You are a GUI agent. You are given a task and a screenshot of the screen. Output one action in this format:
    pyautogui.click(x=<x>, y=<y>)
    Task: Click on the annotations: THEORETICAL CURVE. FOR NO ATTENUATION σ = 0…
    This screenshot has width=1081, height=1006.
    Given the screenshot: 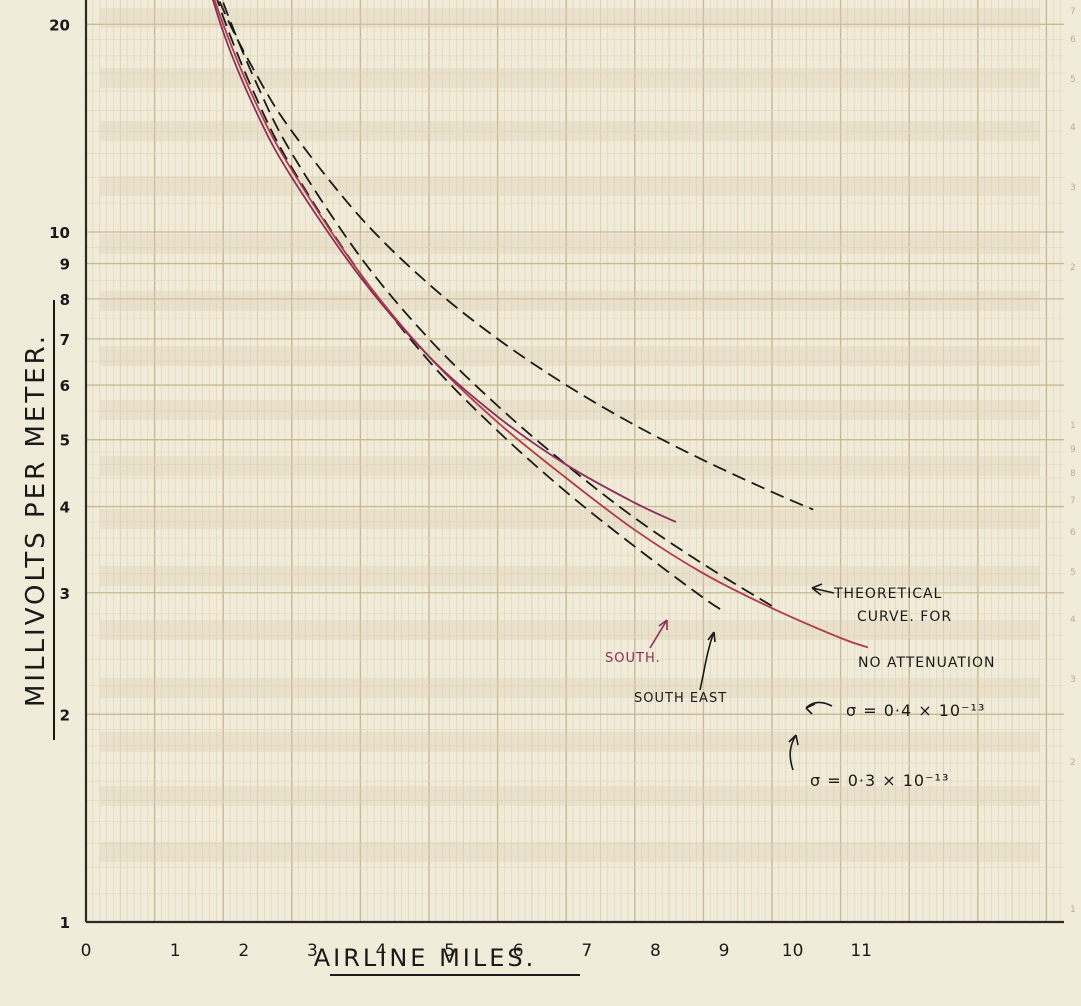 What is the action you would take?
    pyautogui.click(x=800, y=686)
    